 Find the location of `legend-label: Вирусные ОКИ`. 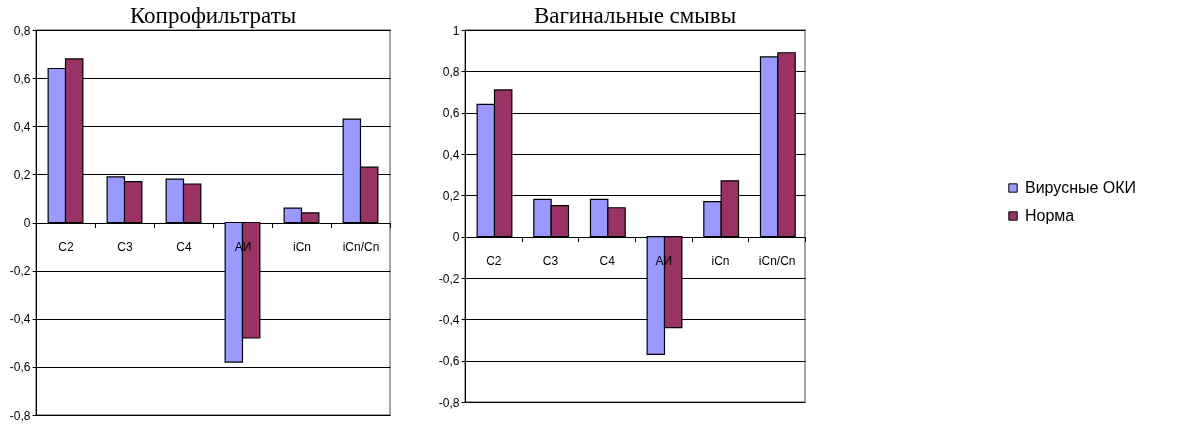

legend-label: Вирусные ОКИ is located at coordinates (1081, 187).